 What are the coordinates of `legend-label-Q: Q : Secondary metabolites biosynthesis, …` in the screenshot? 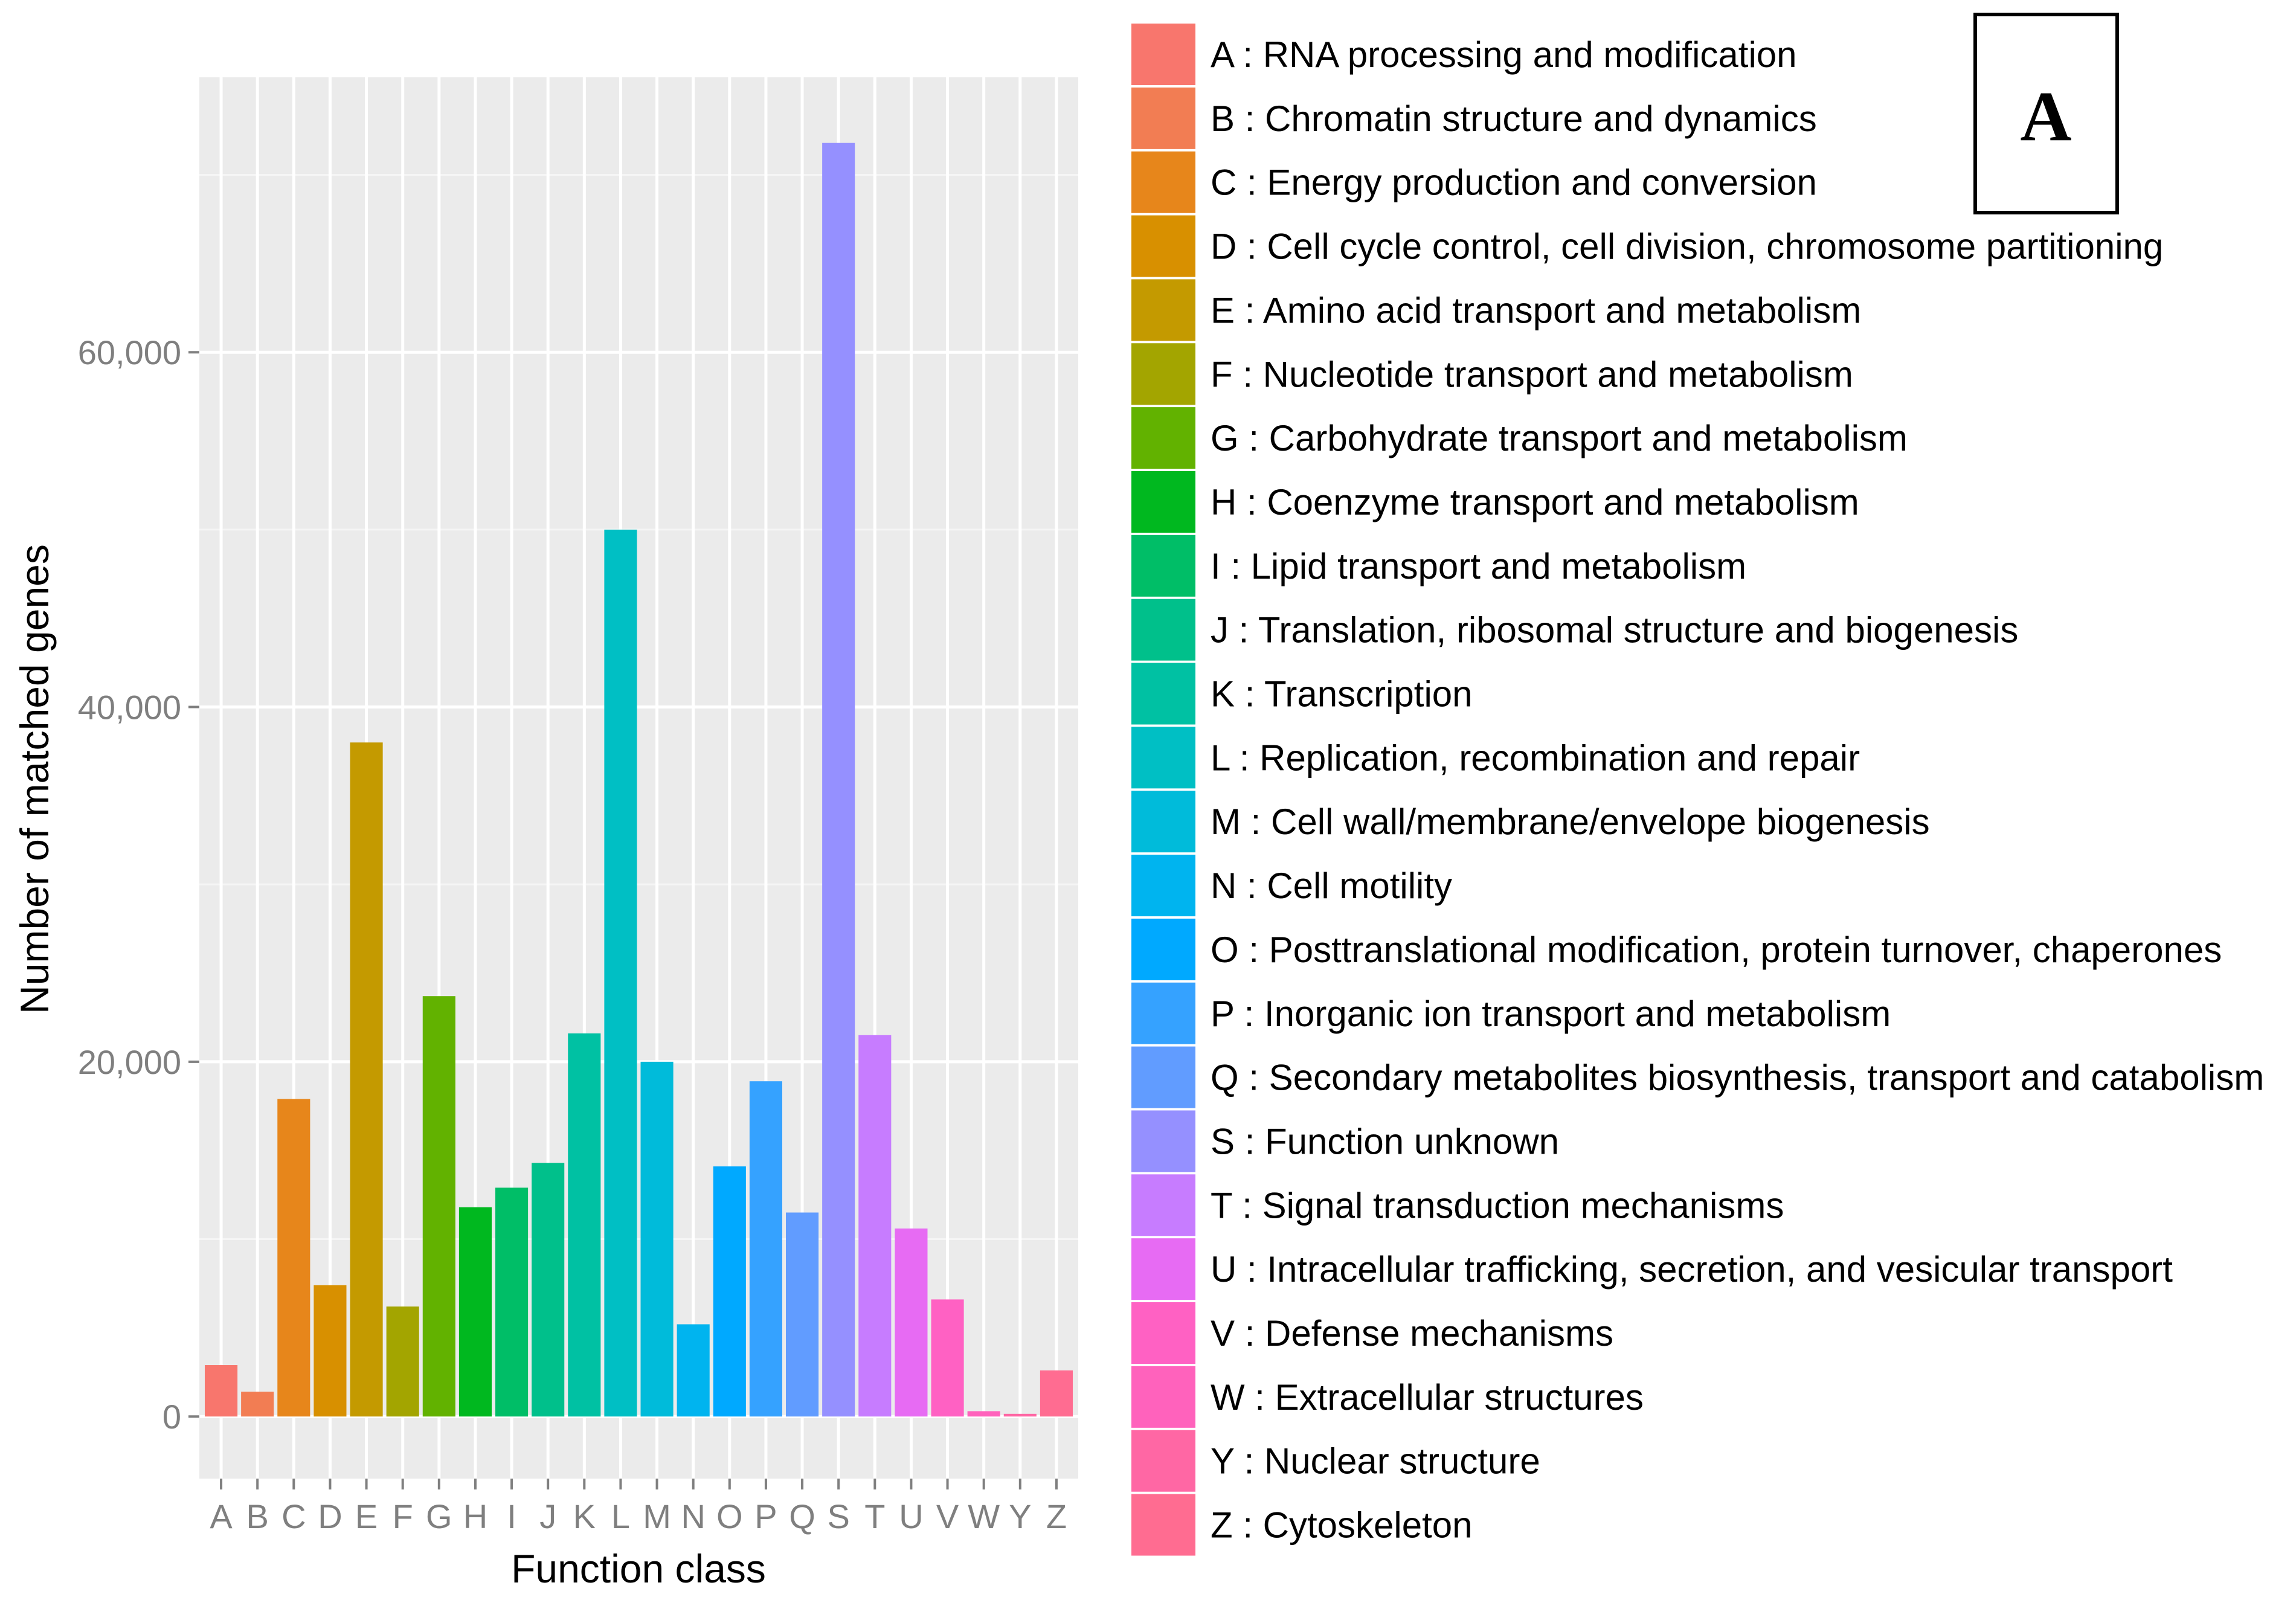 It's located at (1737, 1078).